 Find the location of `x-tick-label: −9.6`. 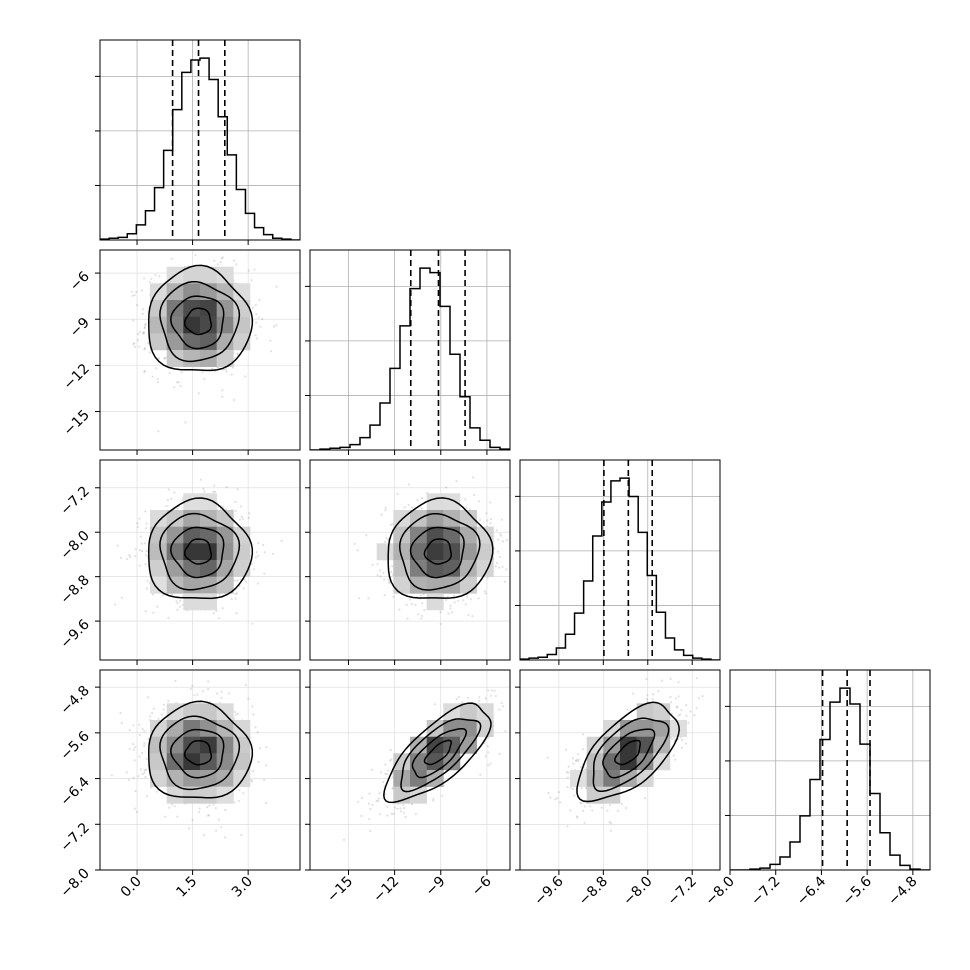

x-tick-label: −9.6 is located at coordinates (548, 890).